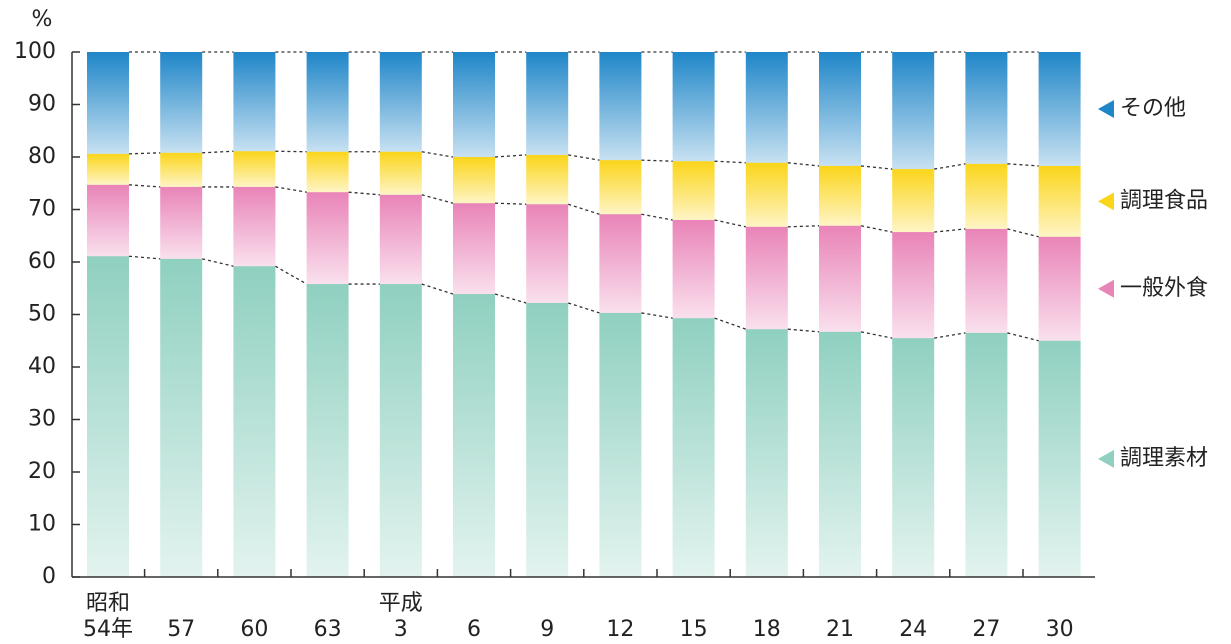  Describe the element at coordinates (49, 576) in the screenshot. I see `y-tick-label: 0` at that location.